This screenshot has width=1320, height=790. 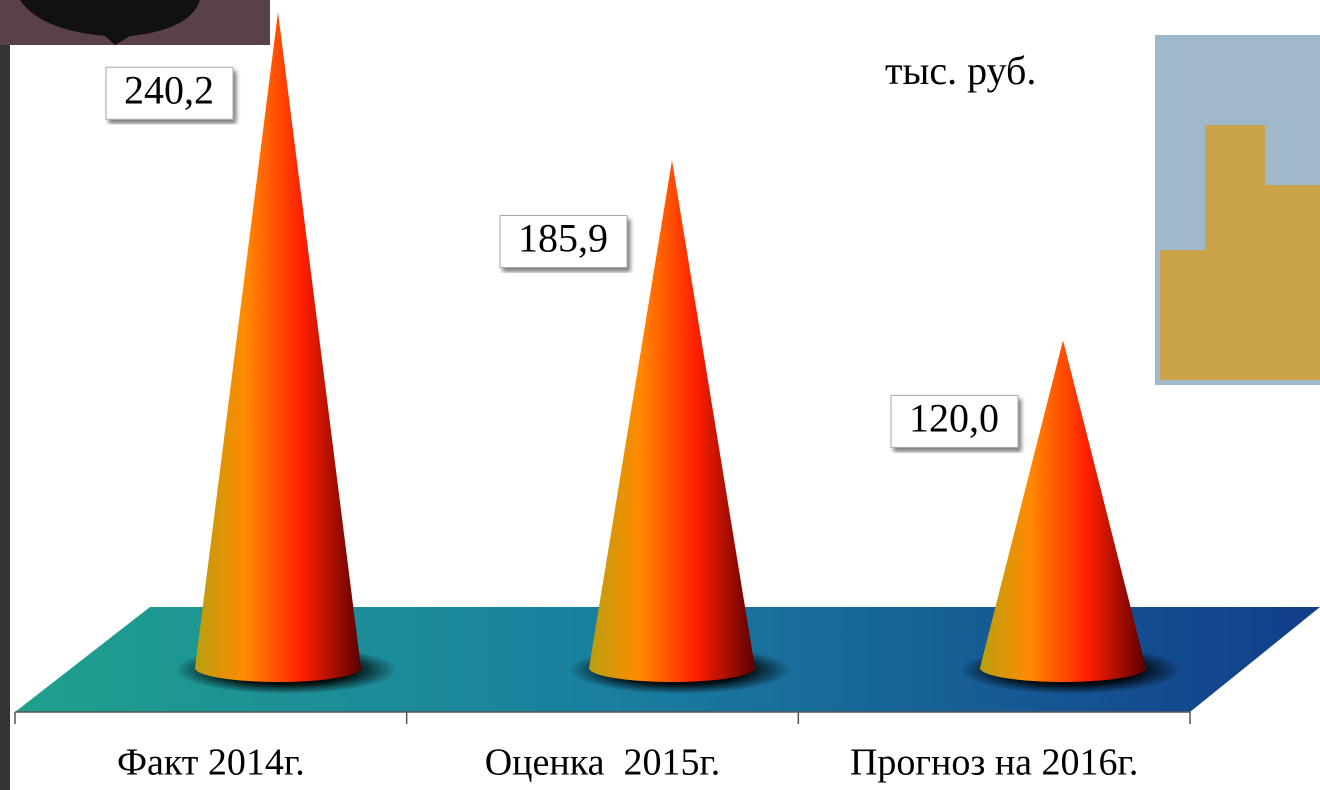 I want to click on value-label: 120,0, so click(x=954, y=418).